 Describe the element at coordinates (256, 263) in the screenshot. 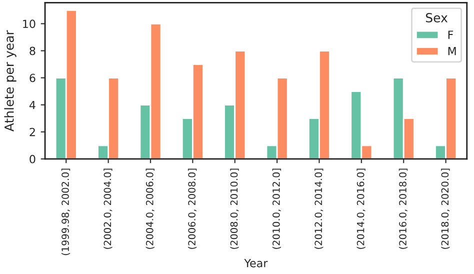

I see `x-axis-title: Year` at that location.